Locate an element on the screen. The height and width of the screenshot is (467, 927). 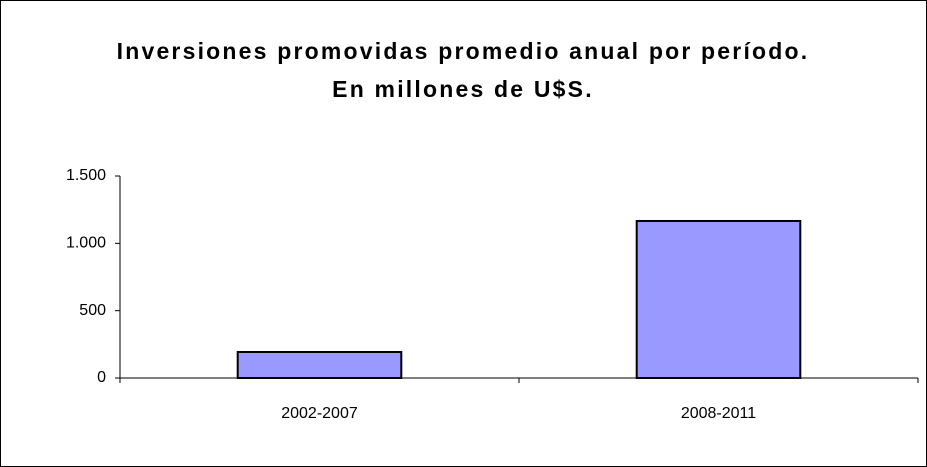
y-tick-label: 1.000 is located at coordinates (86, 243).